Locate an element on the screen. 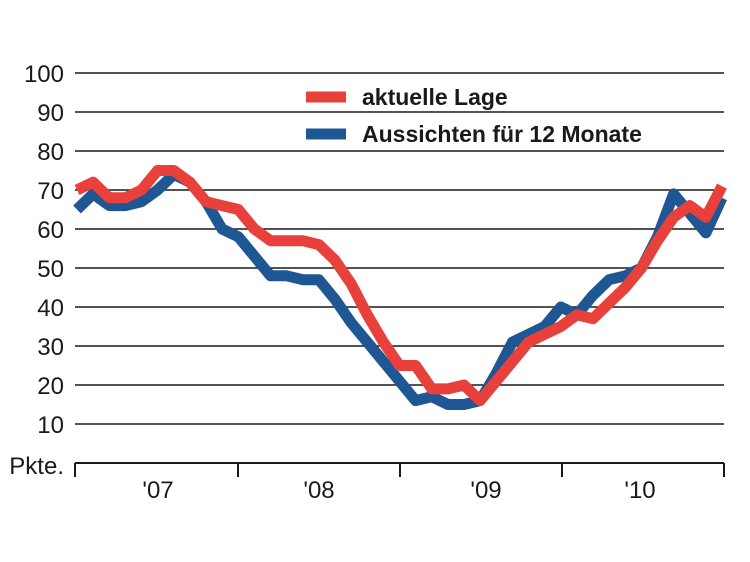  x-tick-label: '10 is located at coordinates (639, 490).